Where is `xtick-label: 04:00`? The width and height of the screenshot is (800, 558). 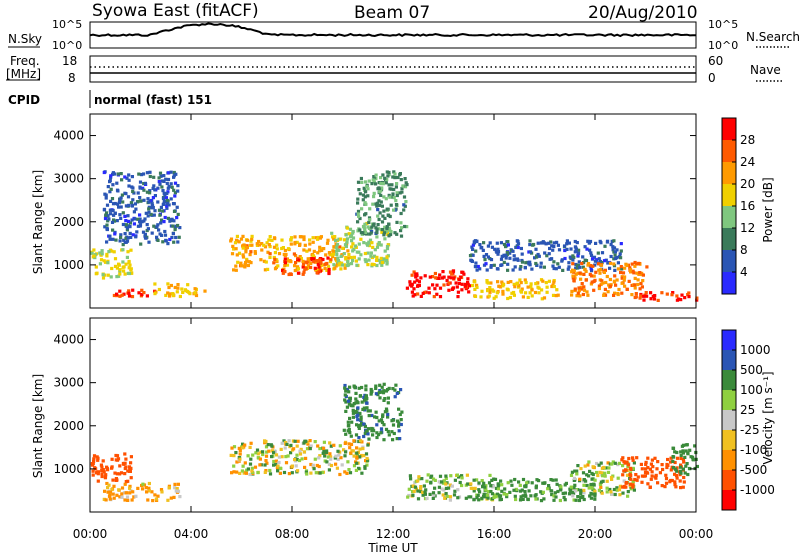
xtick-label: 04:00 is located at coordinates (191, 534).